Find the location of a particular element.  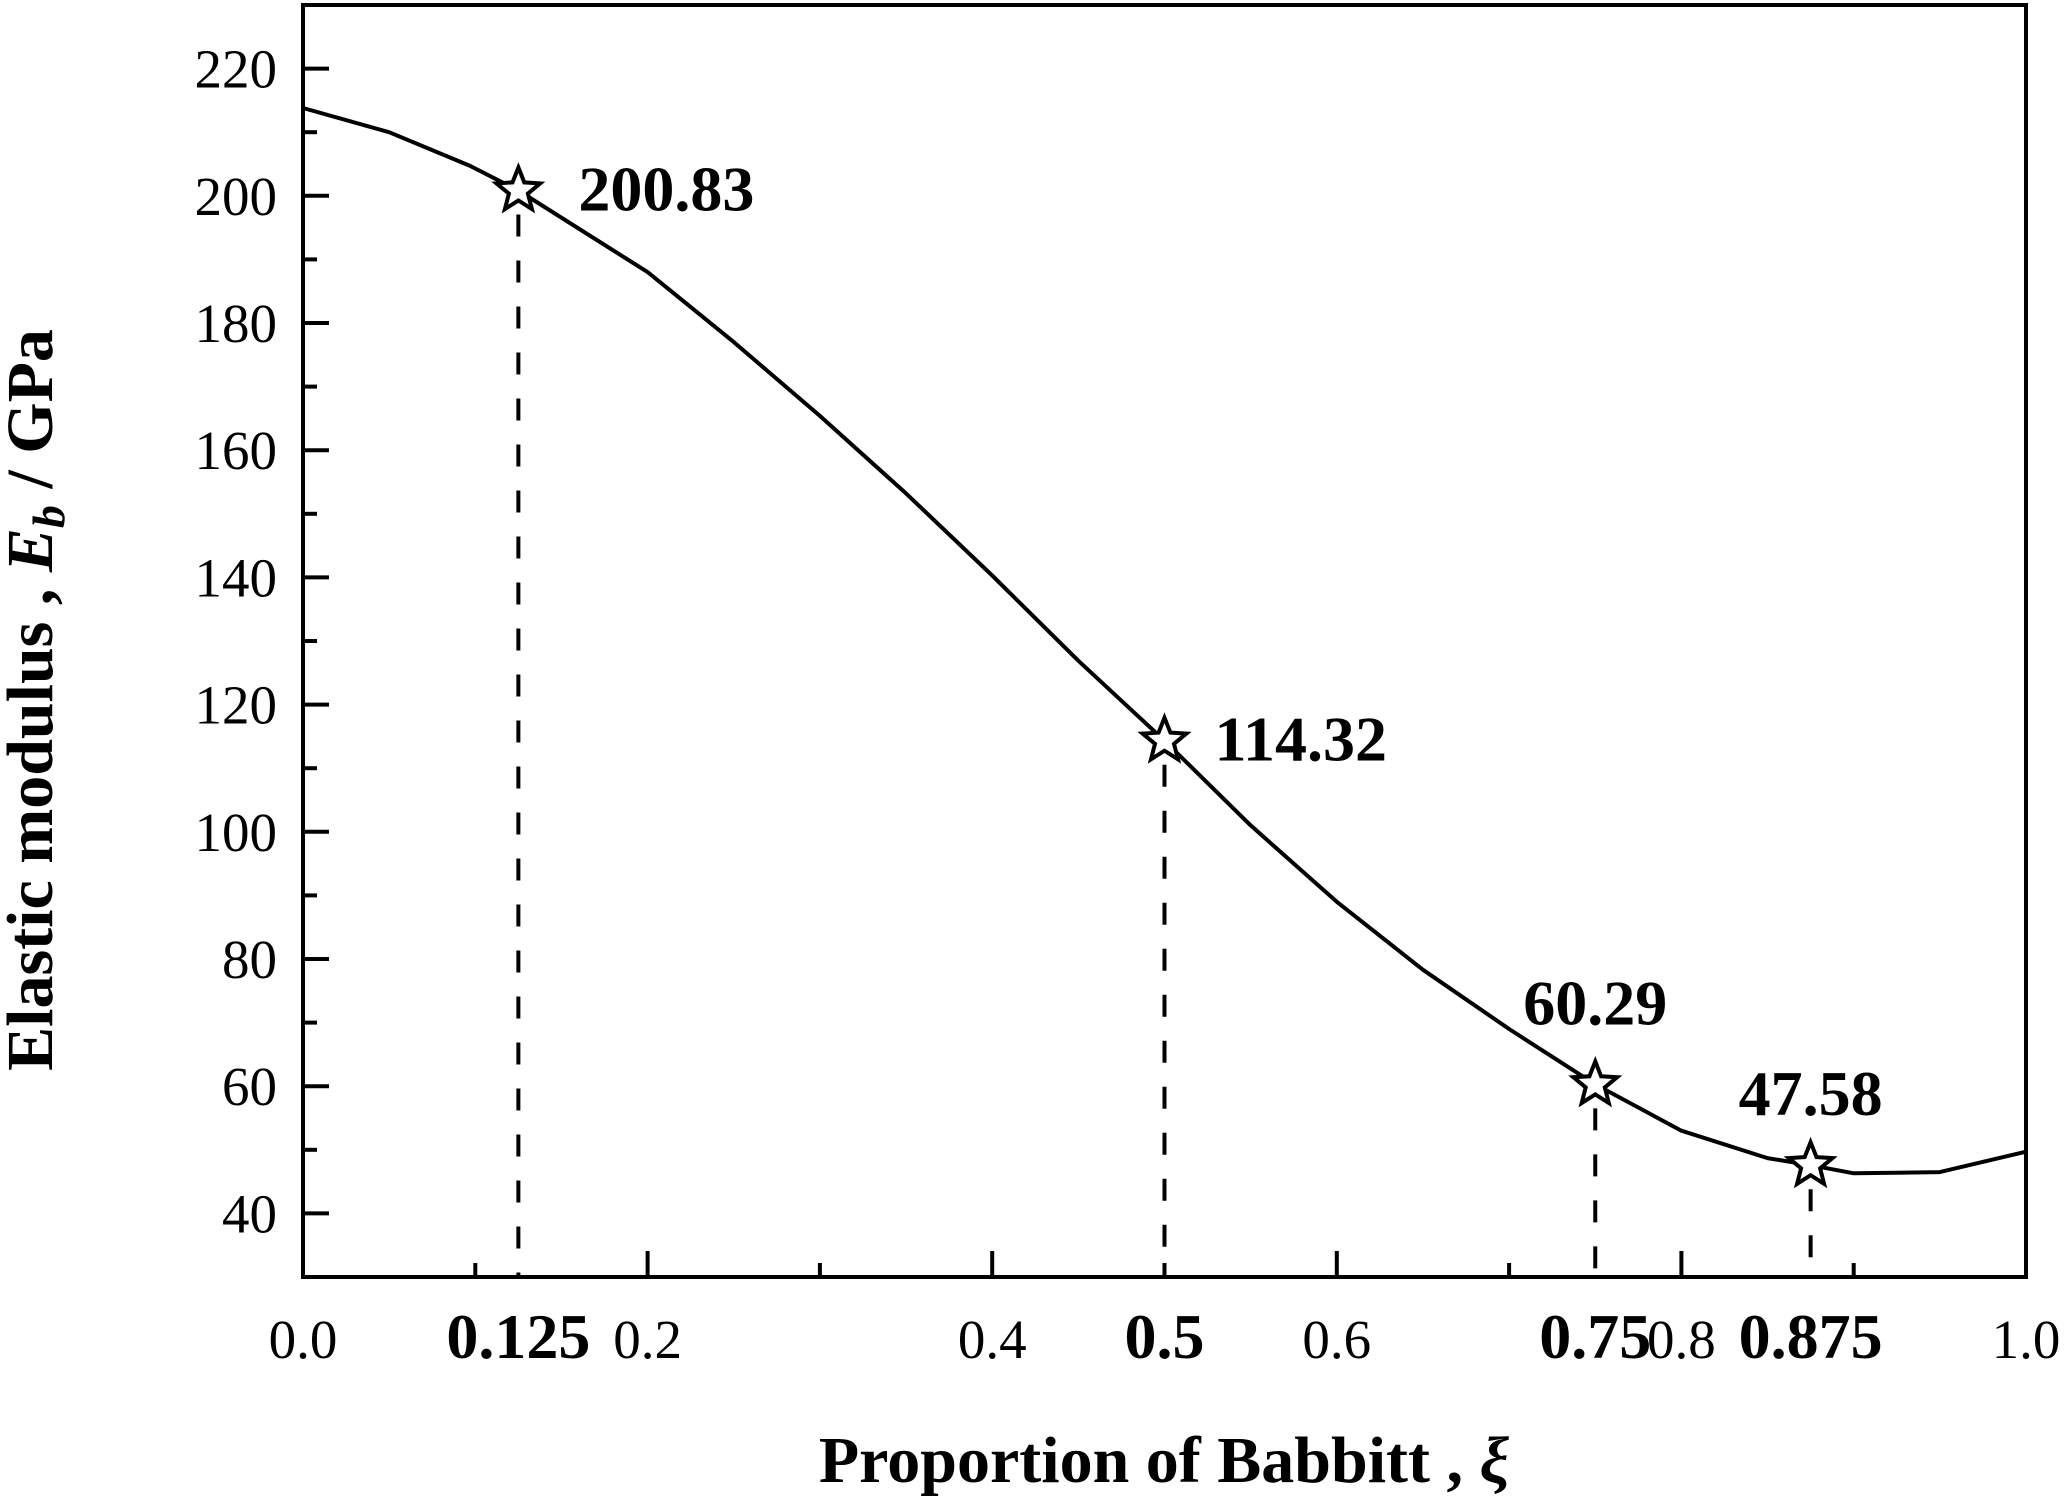

x-tick-label: 0.8 is located at coordinates (1681, 1339).